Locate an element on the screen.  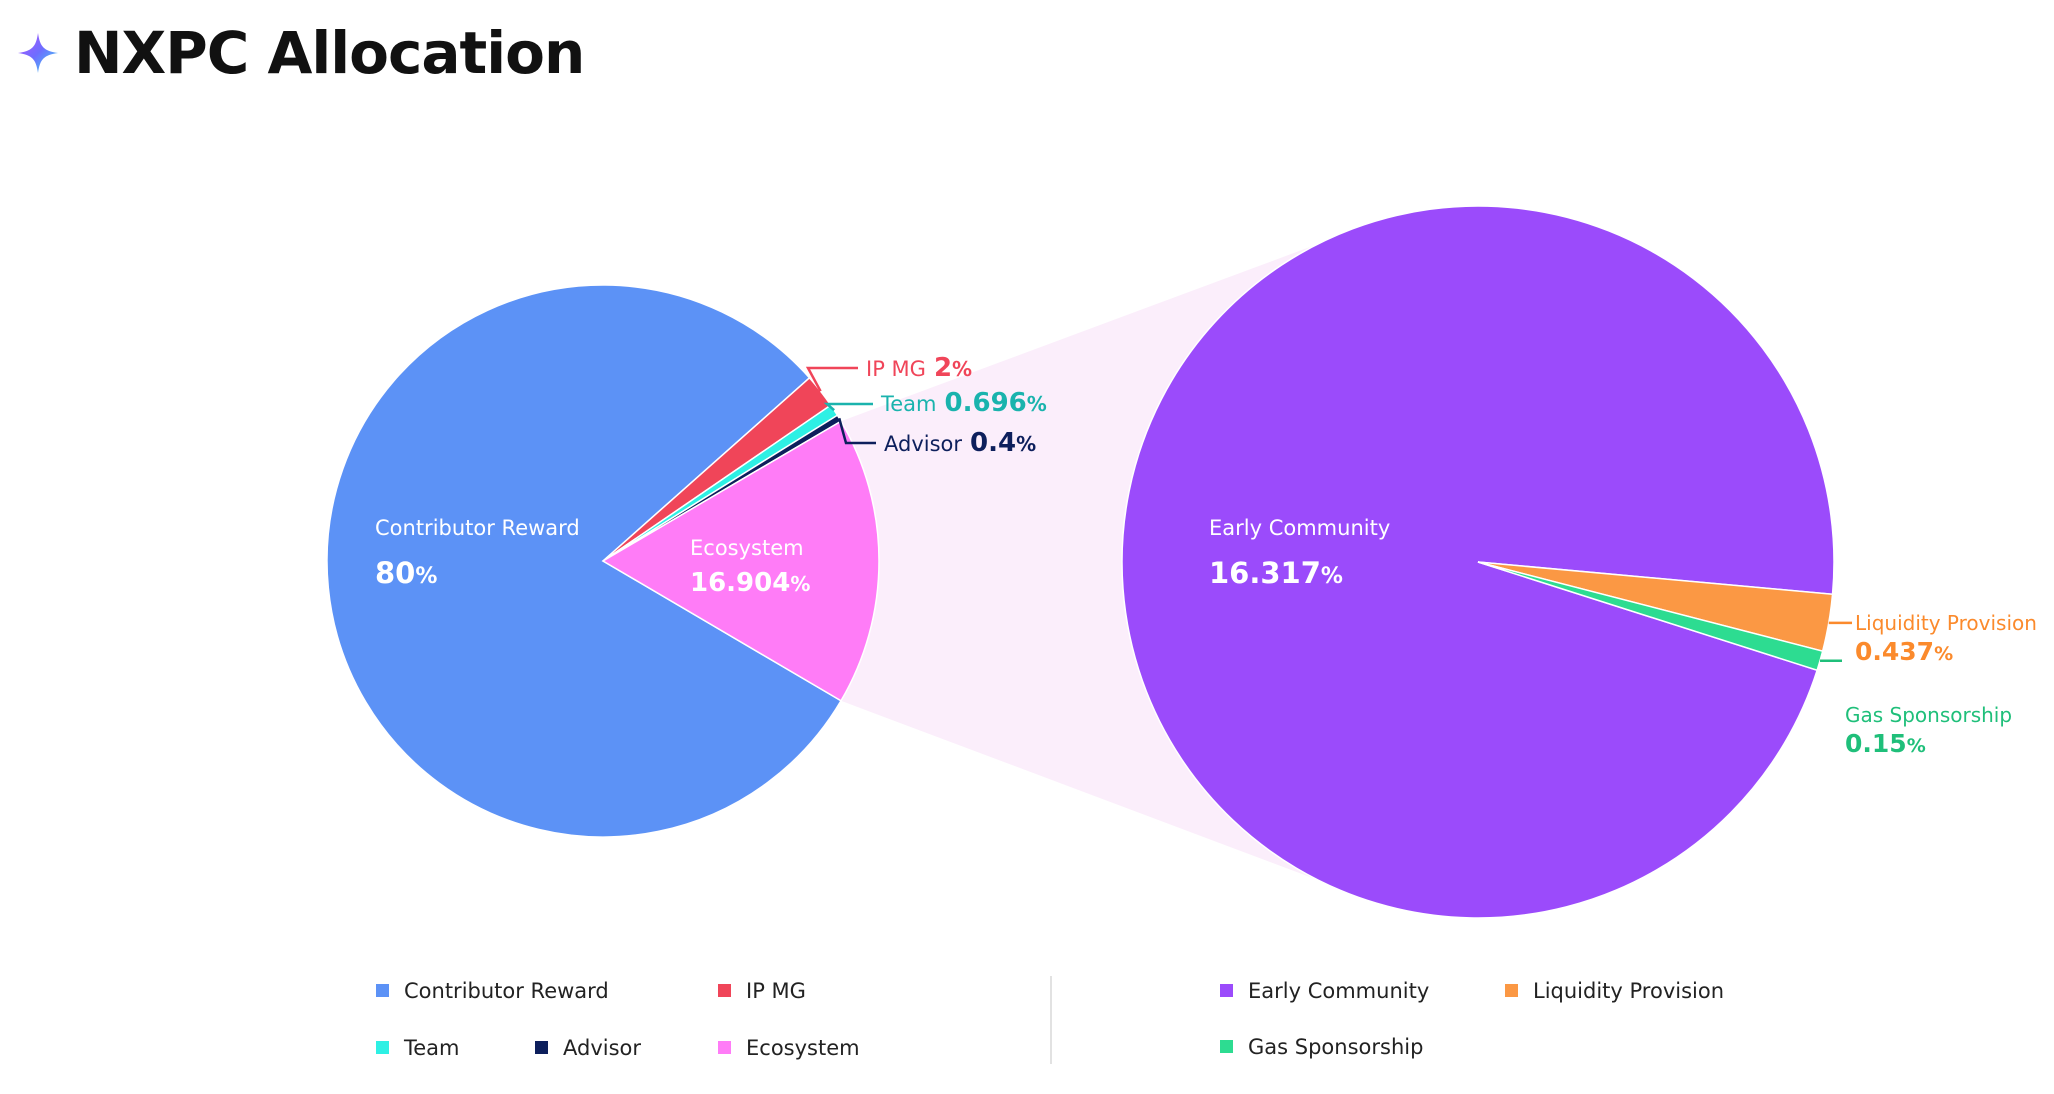
callout-value-gas-sponsorship: 0.15% is located at coordinates (1885, 743).